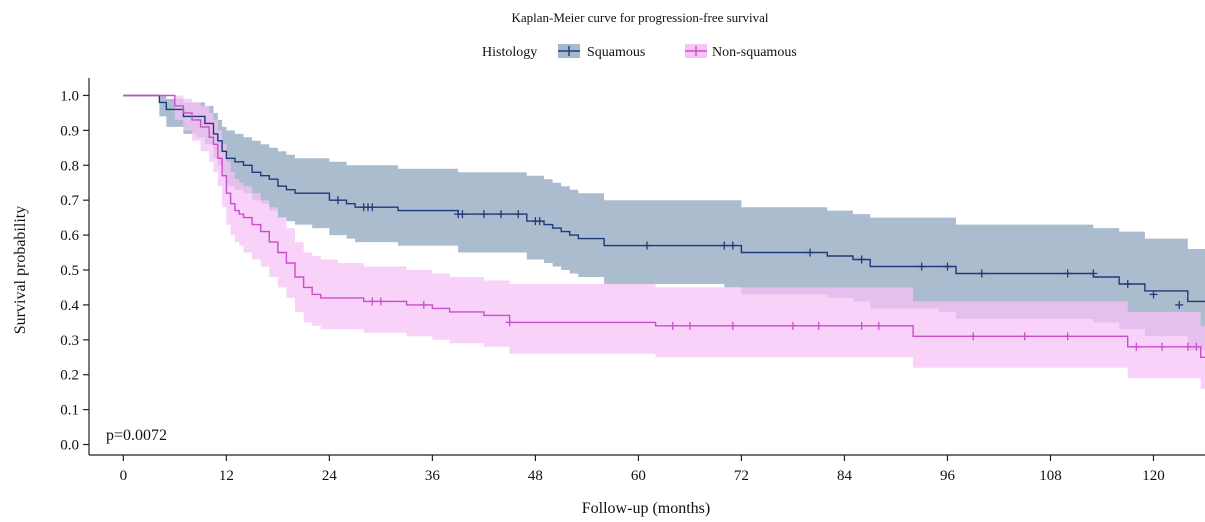 Image resolution: width=1205 pixels, height=522 pixels. I want to click on x-tick-label: 48, so click(535, 476).